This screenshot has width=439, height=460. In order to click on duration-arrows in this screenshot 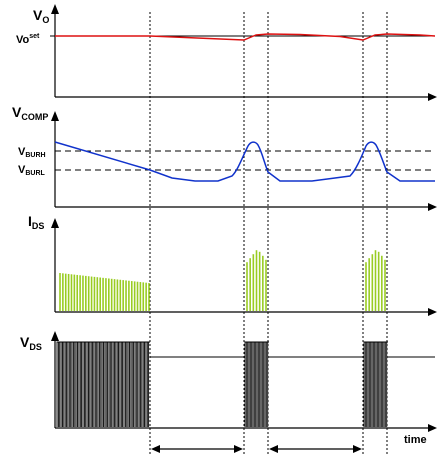, I will do `click(256, 449)`.